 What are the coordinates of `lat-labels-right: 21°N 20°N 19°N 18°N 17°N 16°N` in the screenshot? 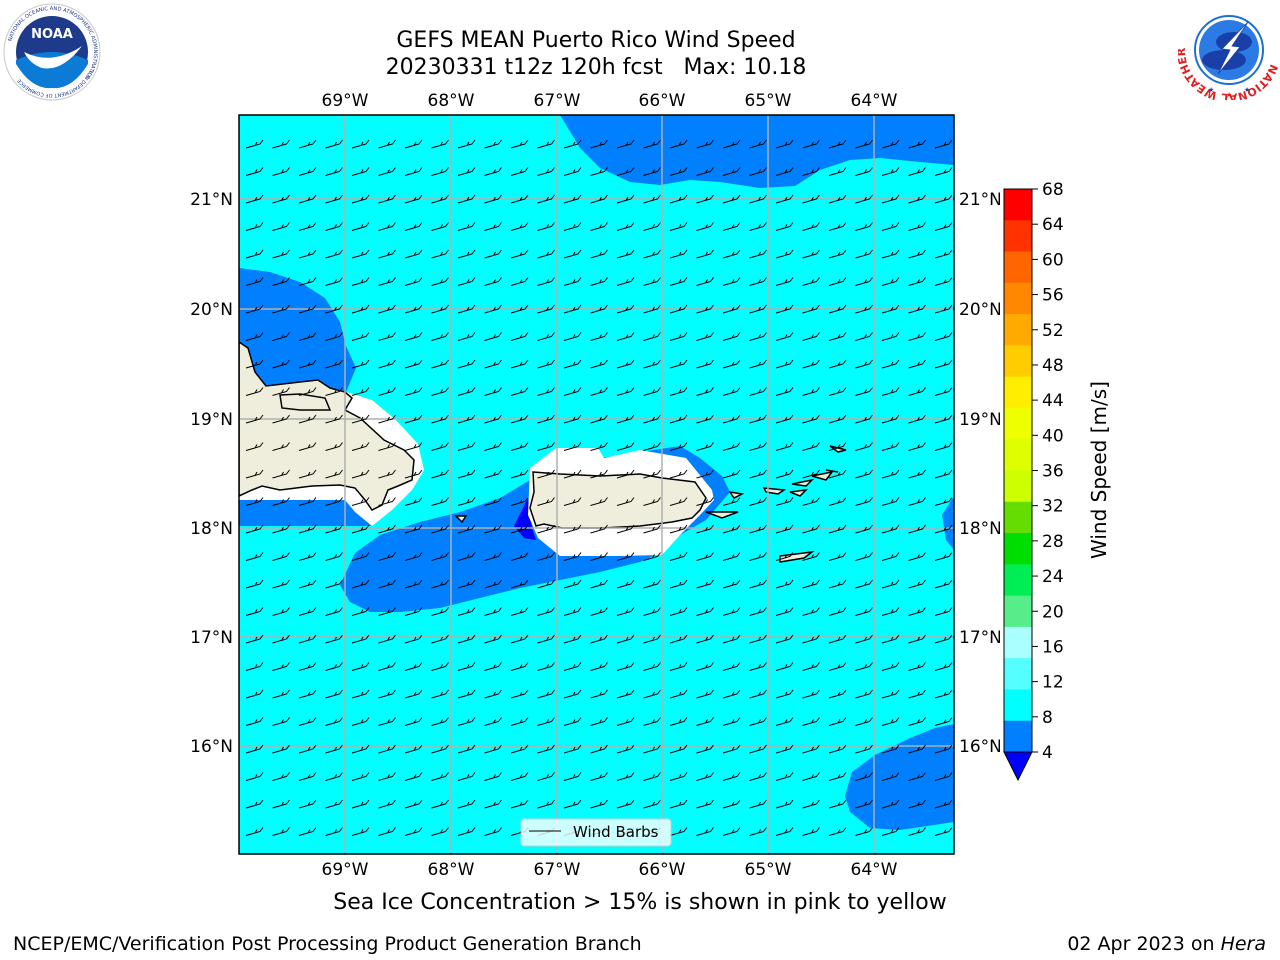 It's located at (979, 473).